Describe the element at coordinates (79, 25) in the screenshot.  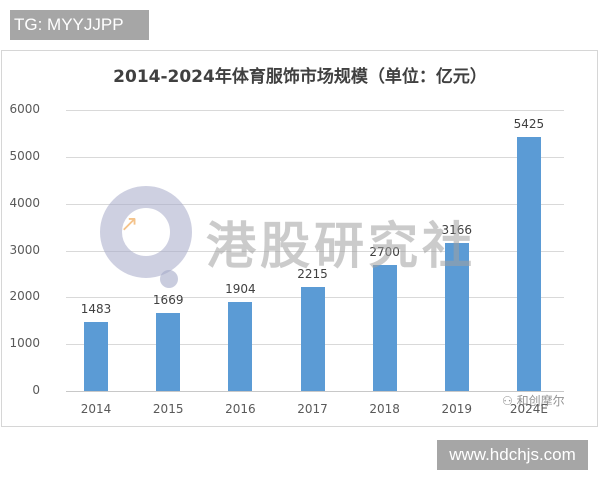
I see `watermark-tag-top: TG: MYYJJPP` at that location.